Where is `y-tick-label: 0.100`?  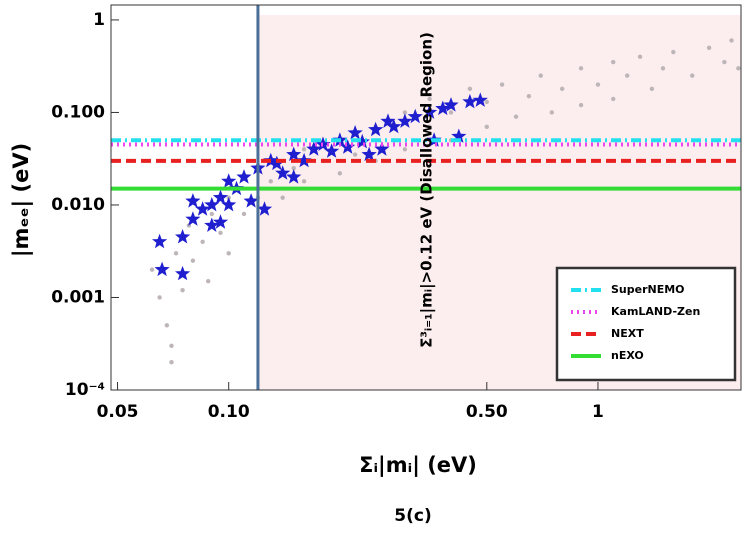 y-tick-label: 0.100 is located at coordinates (78, 112).